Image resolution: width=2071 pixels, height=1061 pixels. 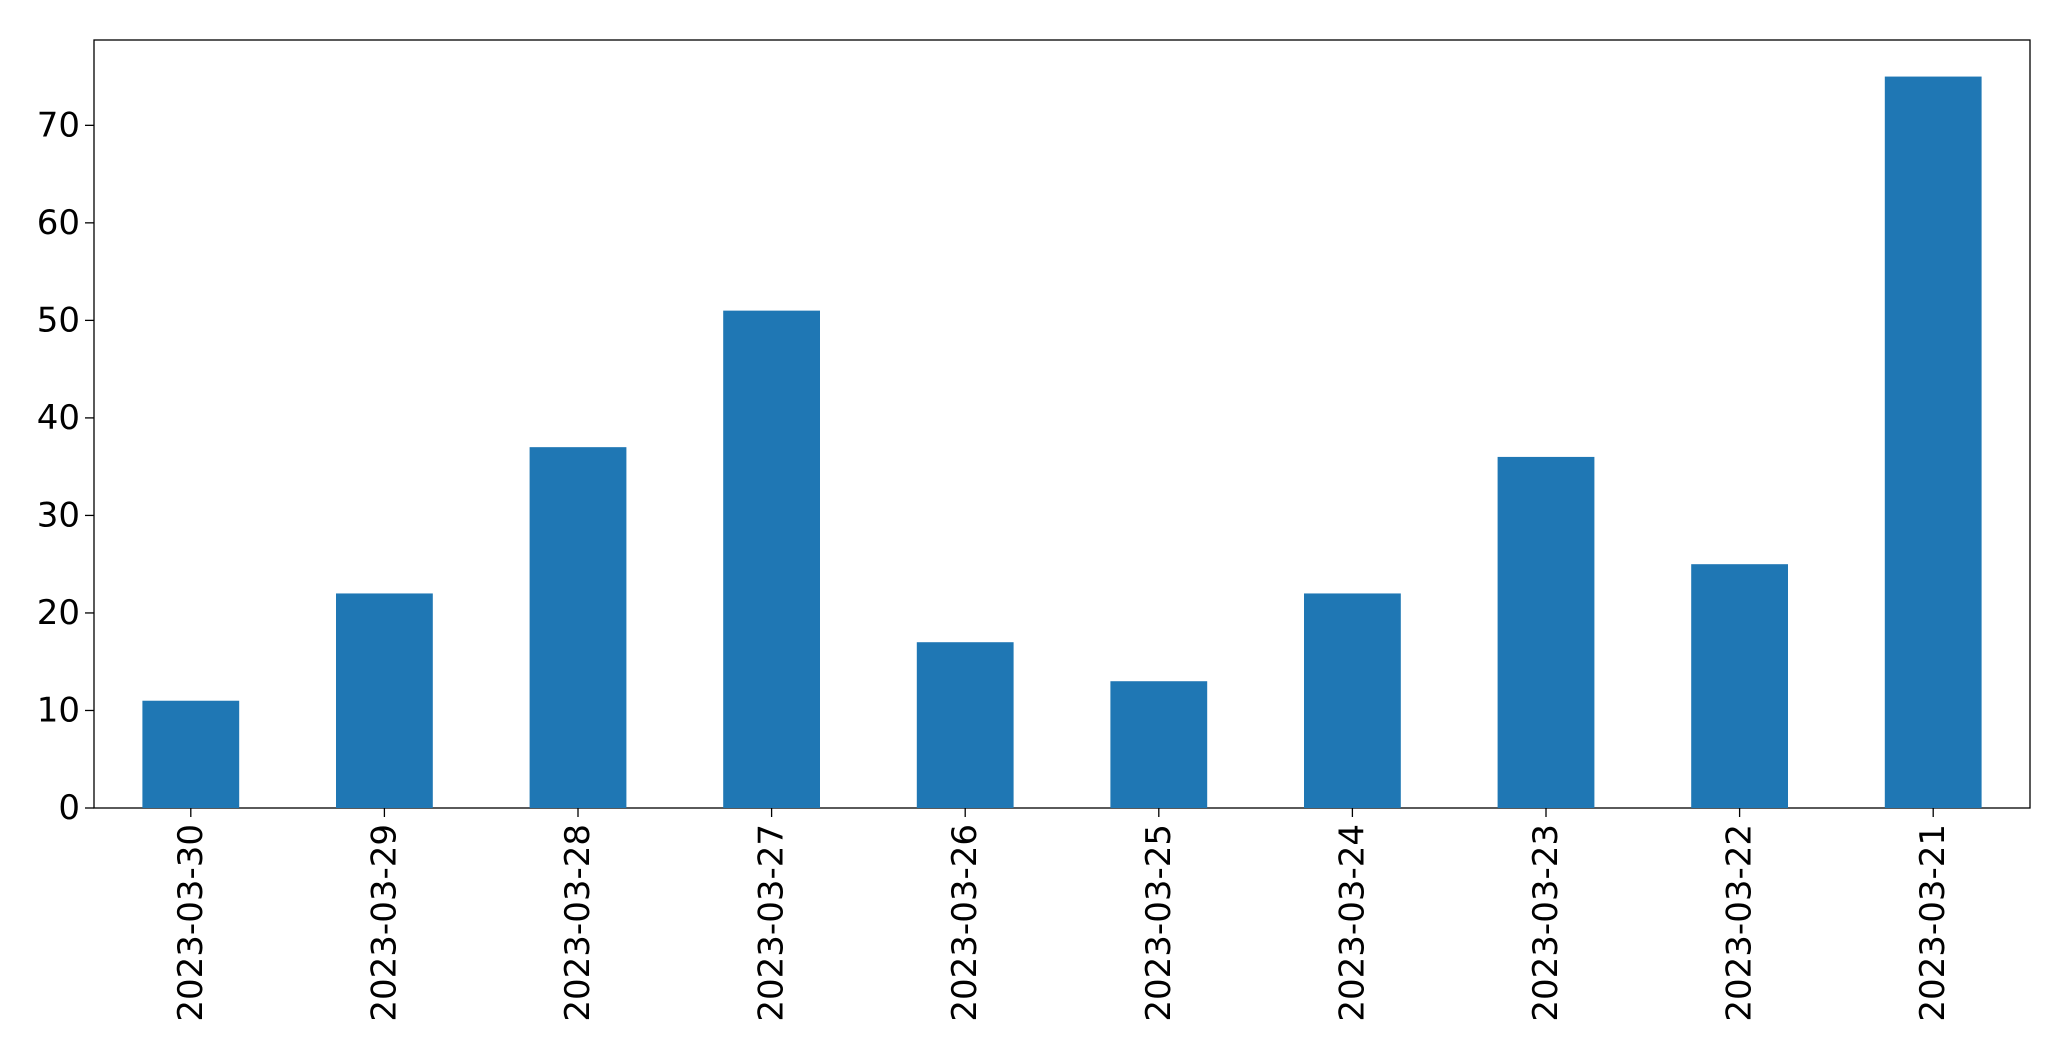 What do you see at coordinates (69, 808) in the screenshot?
I see `y-tick-label: 0` at bounding box center [69, 808].